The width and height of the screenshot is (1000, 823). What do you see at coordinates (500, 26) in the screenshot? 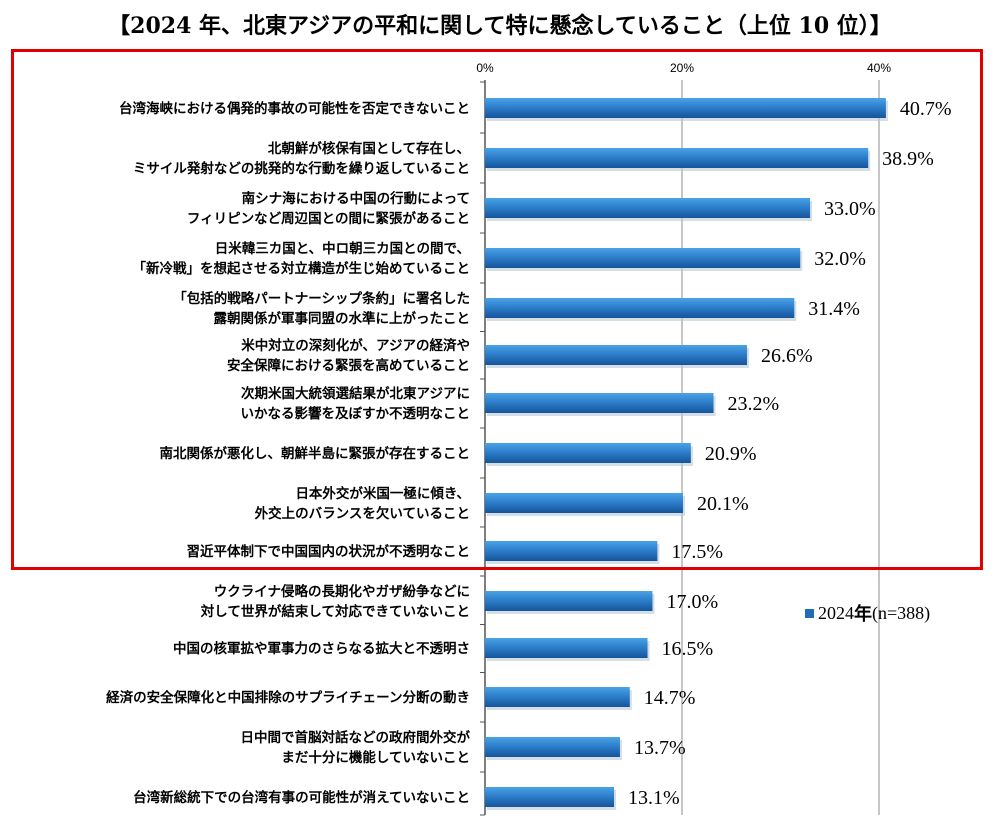
I see `chart-title: 【2024 年、北東アジアの平和に関して特に懸念していること（上位 10 位）】` at bounding box center [500, 26].